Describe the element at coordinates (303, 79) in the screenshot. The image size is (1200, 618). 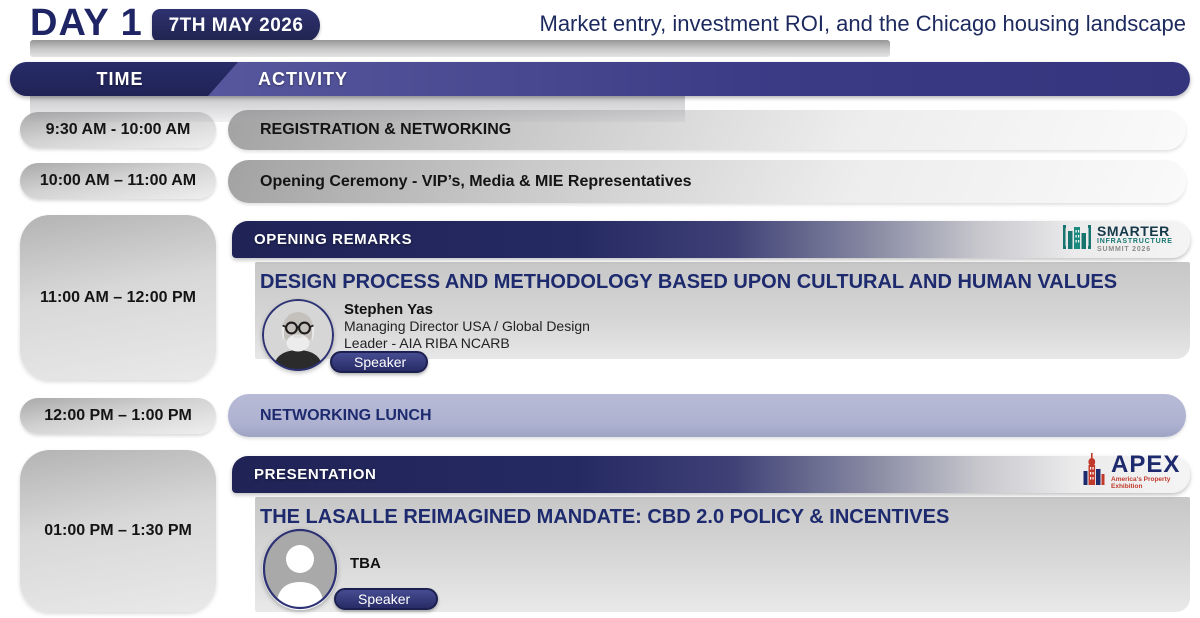
I see `activity-column-header: ACTIVITY` at that location.